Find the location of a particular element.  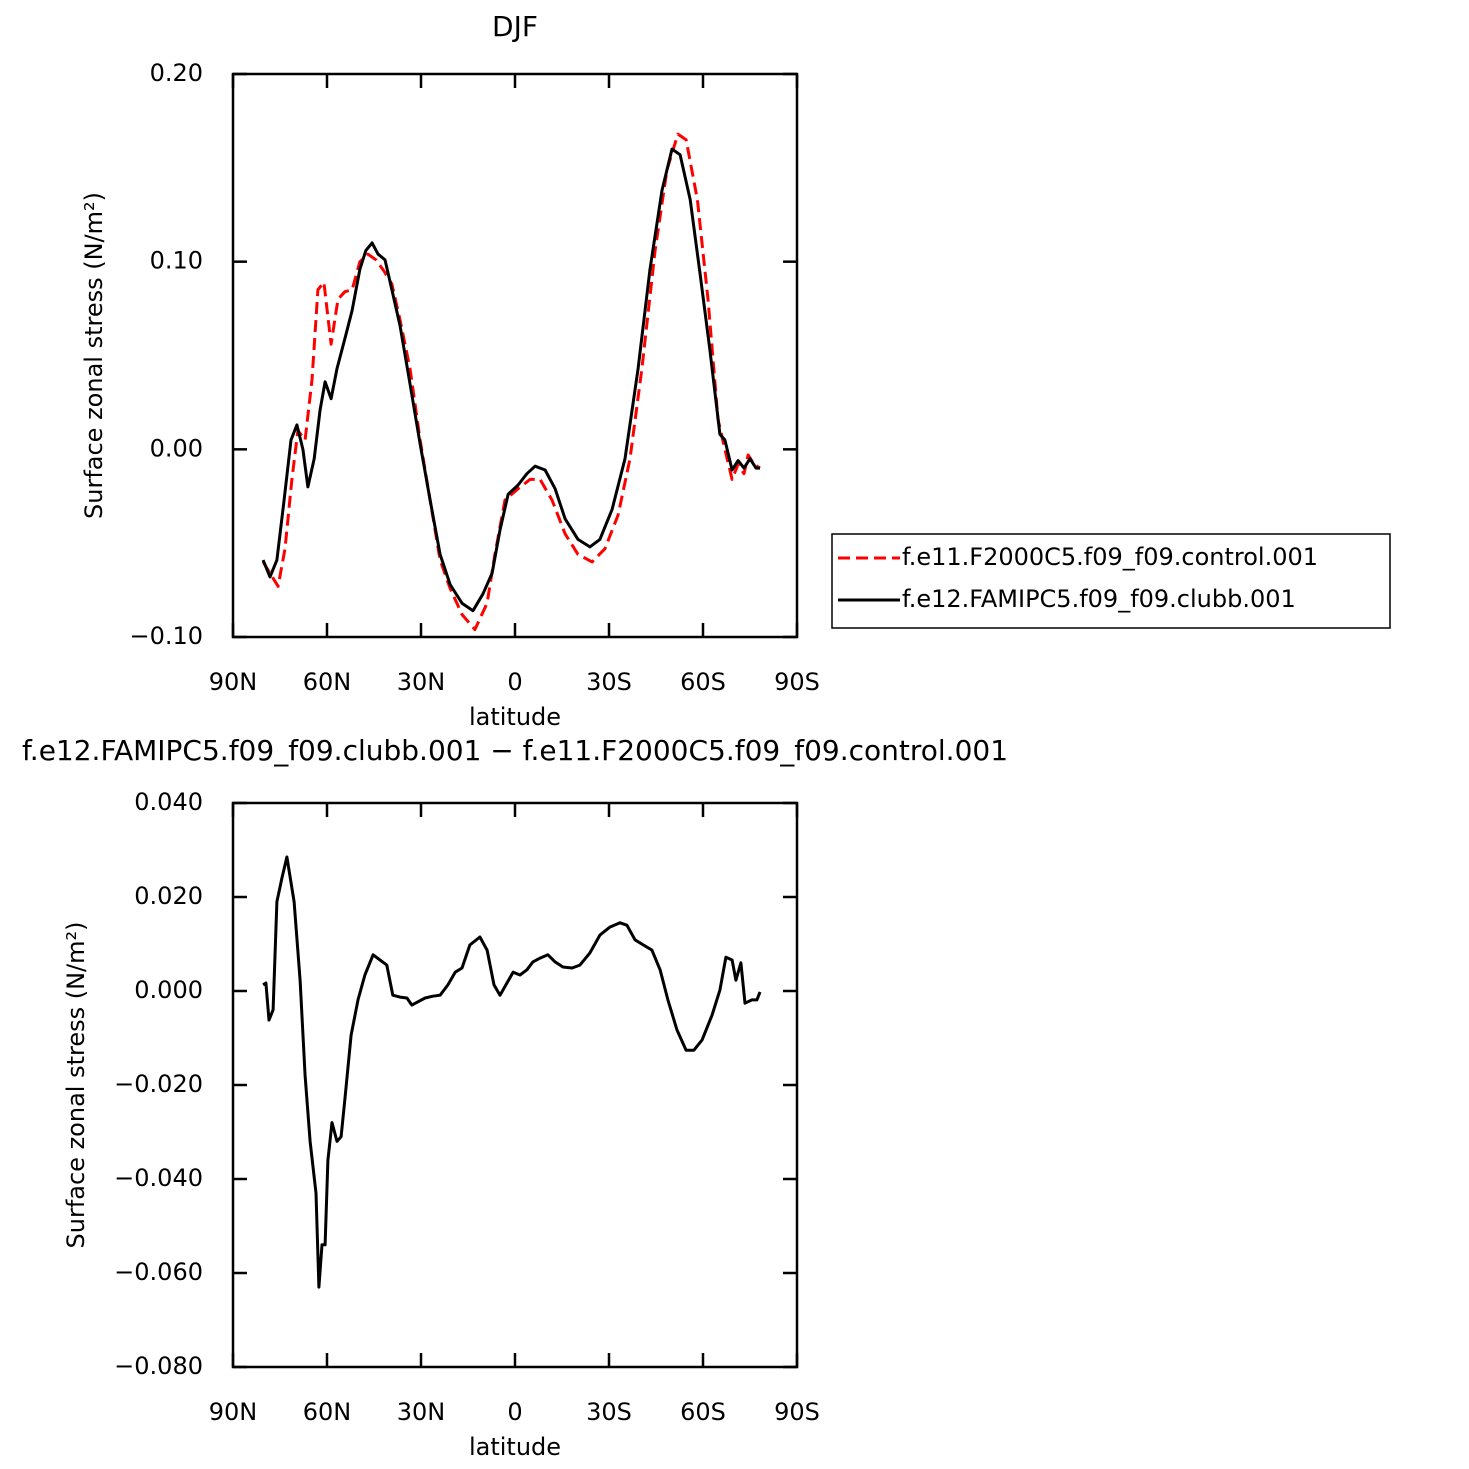

chart-title: DJF is located at coordinates (515, 26).